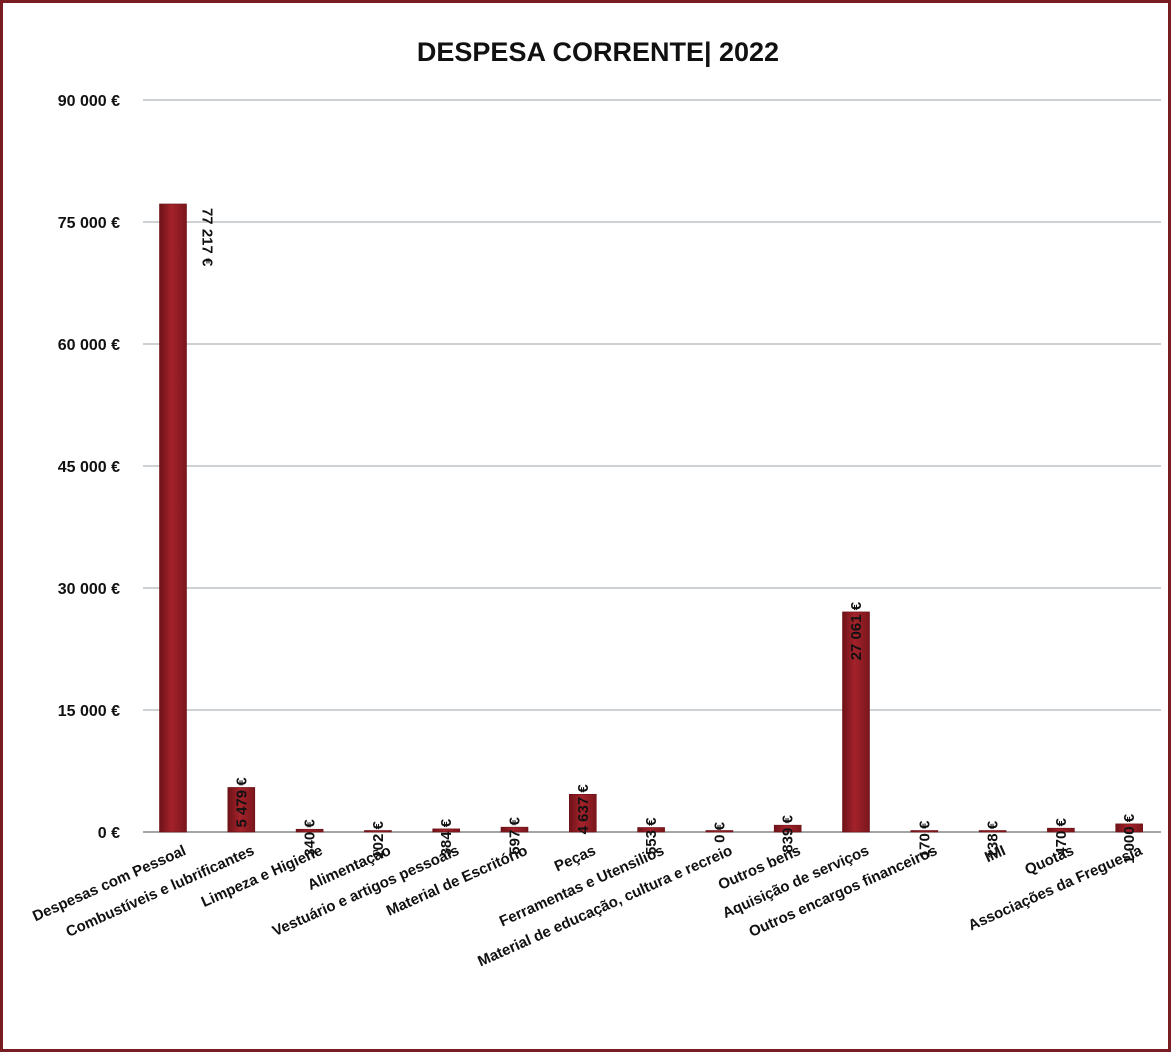 The height and width of the screenshot is (1052, 1171). What do you see at coordinates (575, 858) in the screenshot?
I see `category-label: Peças` at bounding box center [575, 858].